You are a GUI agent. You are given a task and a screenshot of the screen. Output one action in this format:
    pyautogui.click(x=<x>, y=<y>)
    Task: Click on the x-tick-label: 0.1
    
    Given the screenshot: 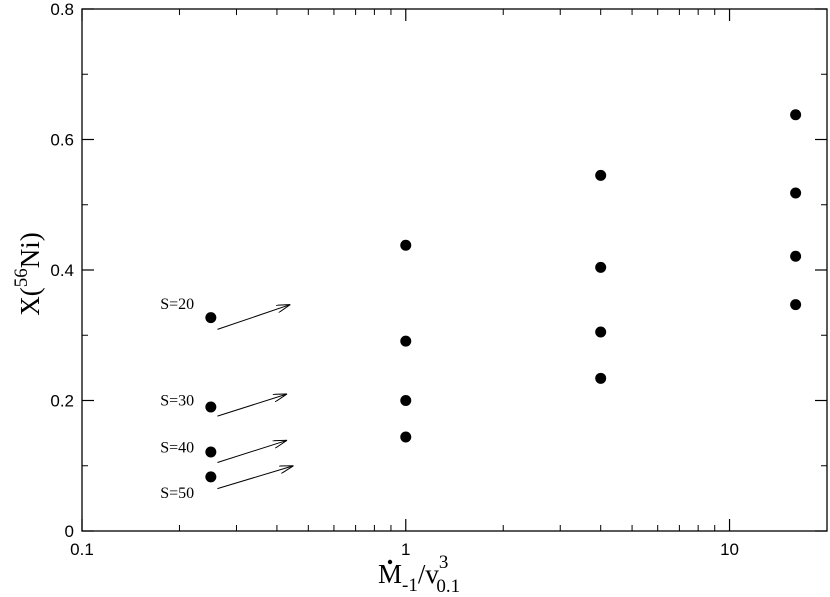 What is the action you would take?
    pyautogui.click(x=82, y=549)
    